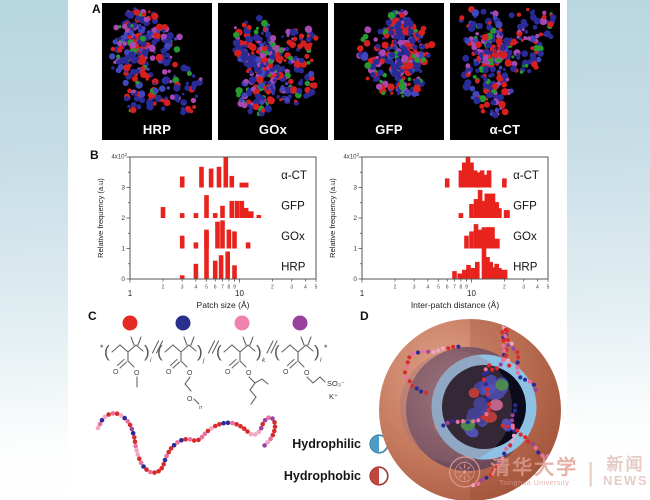 This screenshot has width=650, height=500. Describe the element at coordinates (379, 476) in the screenshot. I see `hydrophobic-sphere-icon` at that location.